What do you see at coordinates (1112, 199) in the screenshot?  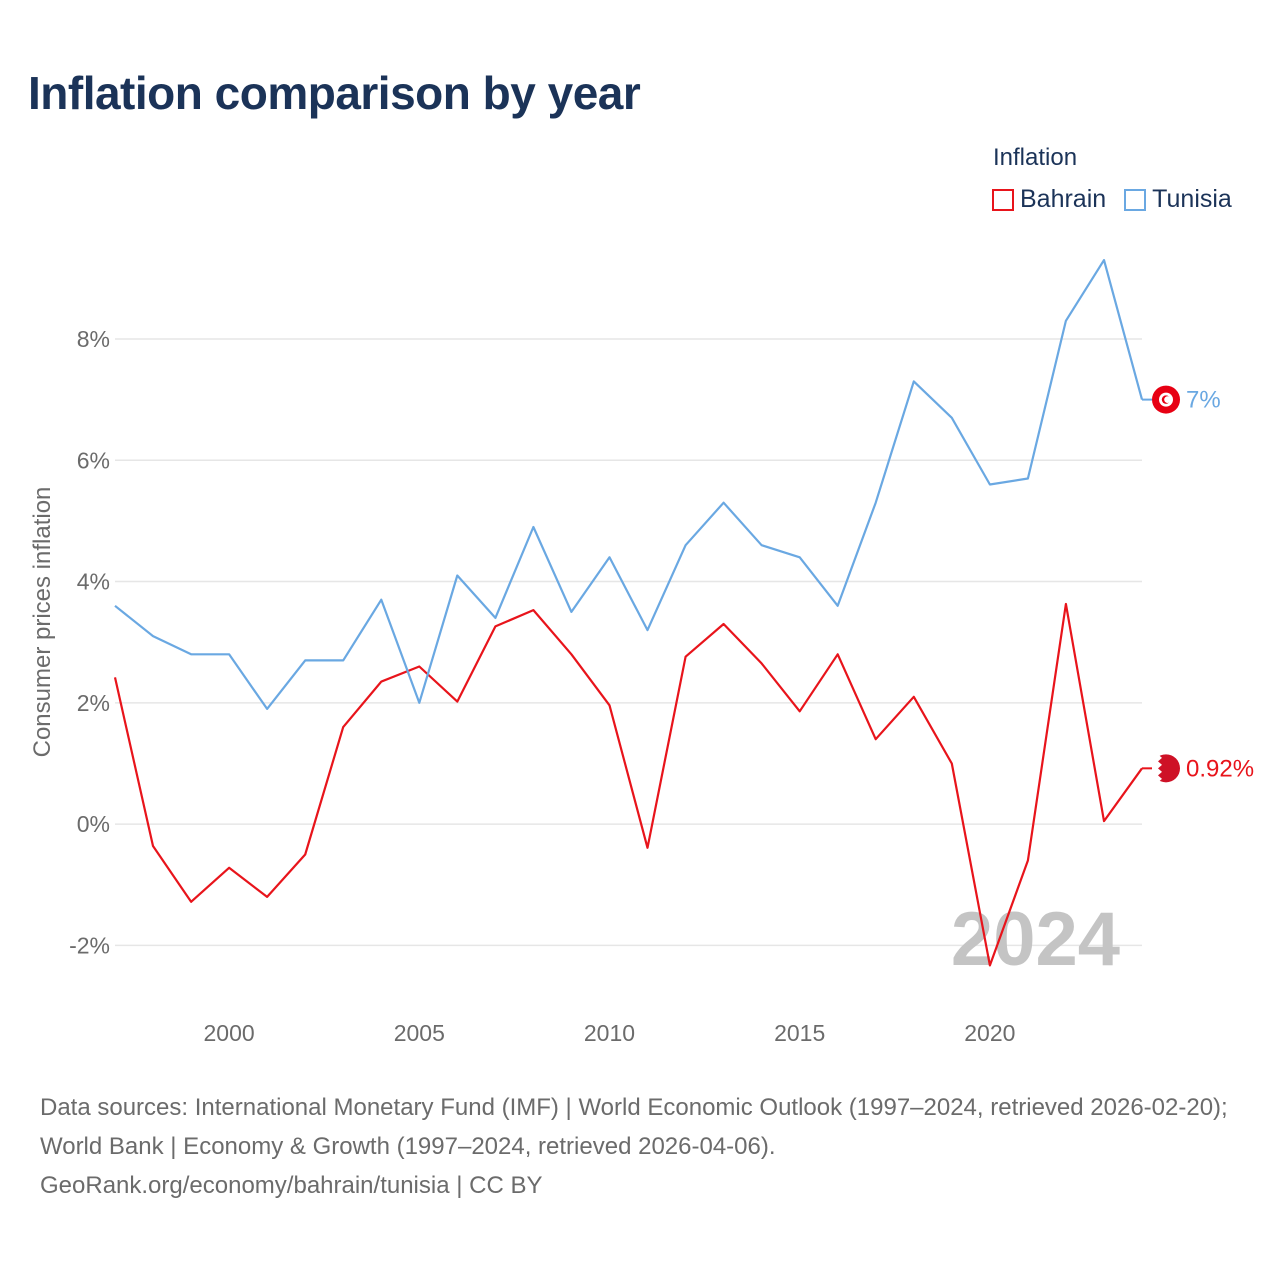 I see `legend: Bahrain Tunisia` at bounding box center [1112, 199].